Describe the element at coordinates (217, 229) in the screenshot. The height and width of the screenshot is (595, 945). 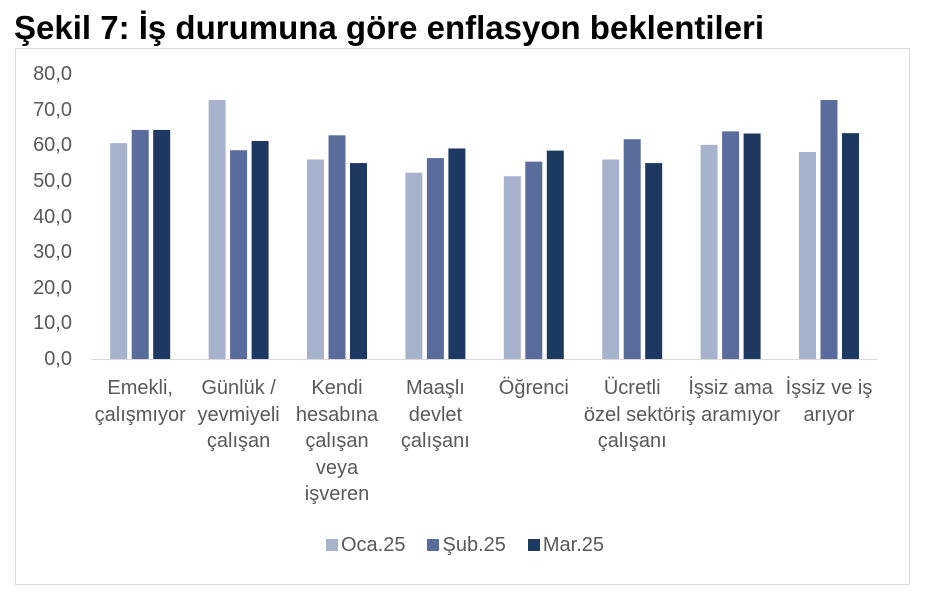
I see `bar-series1-category2` at that location.